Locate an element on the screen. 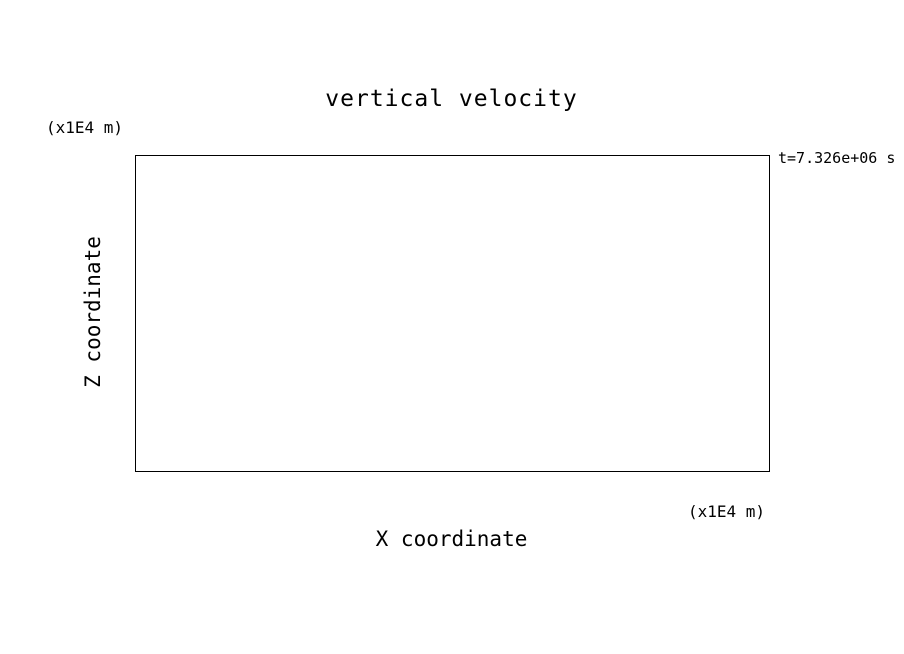  x-axis-unit-label: (x1E4 m) is located at coordinates (727, 511).